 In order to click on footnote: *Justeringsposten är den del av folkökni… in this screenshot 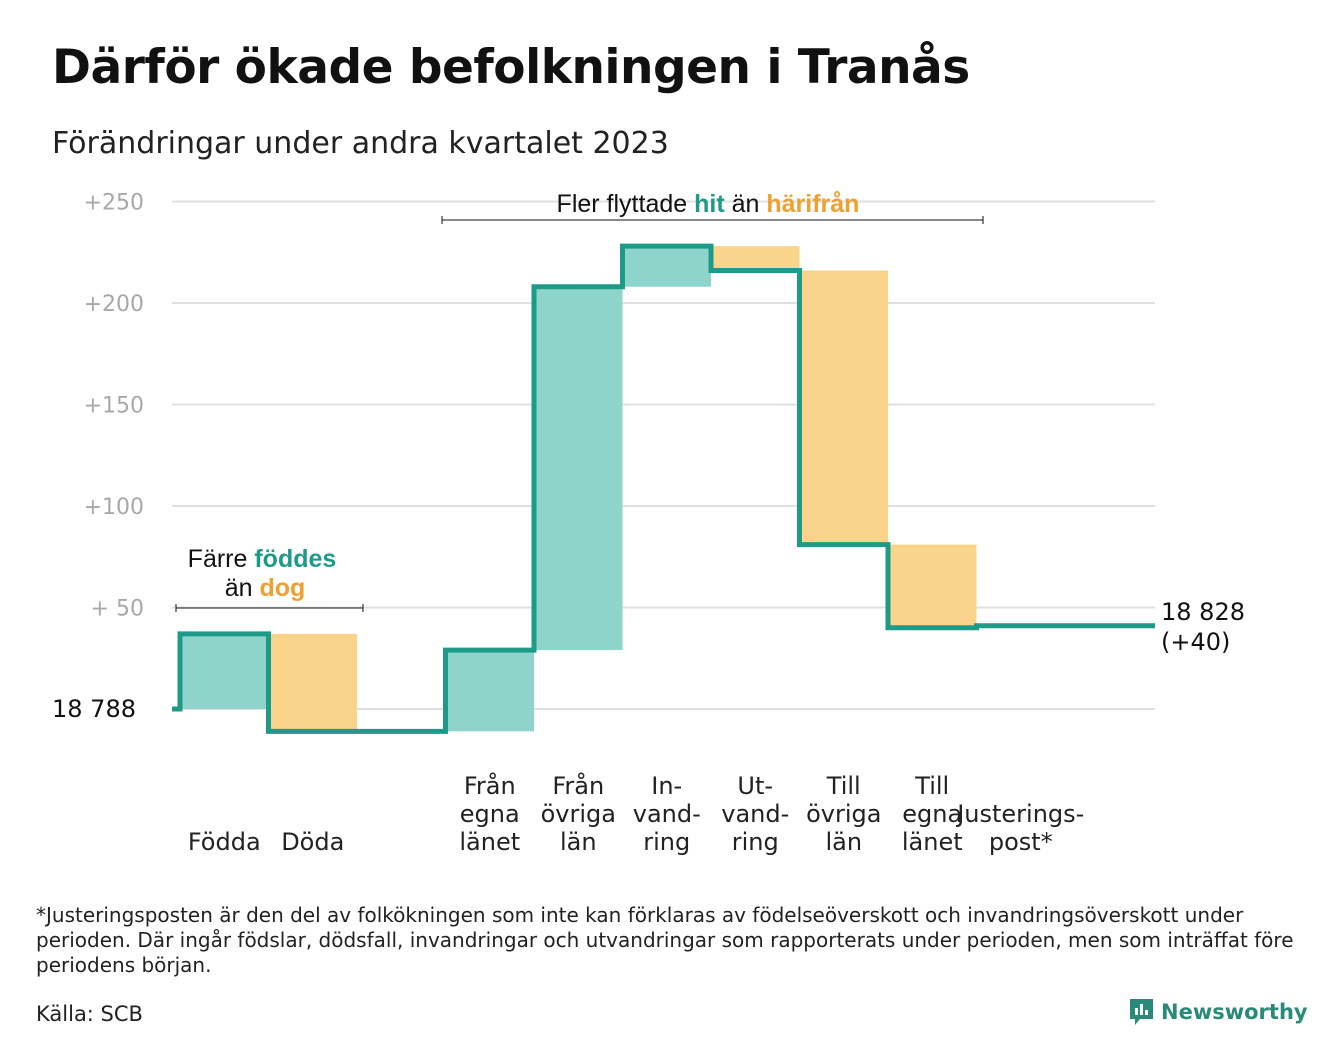, I will do `click(665, 940)`.